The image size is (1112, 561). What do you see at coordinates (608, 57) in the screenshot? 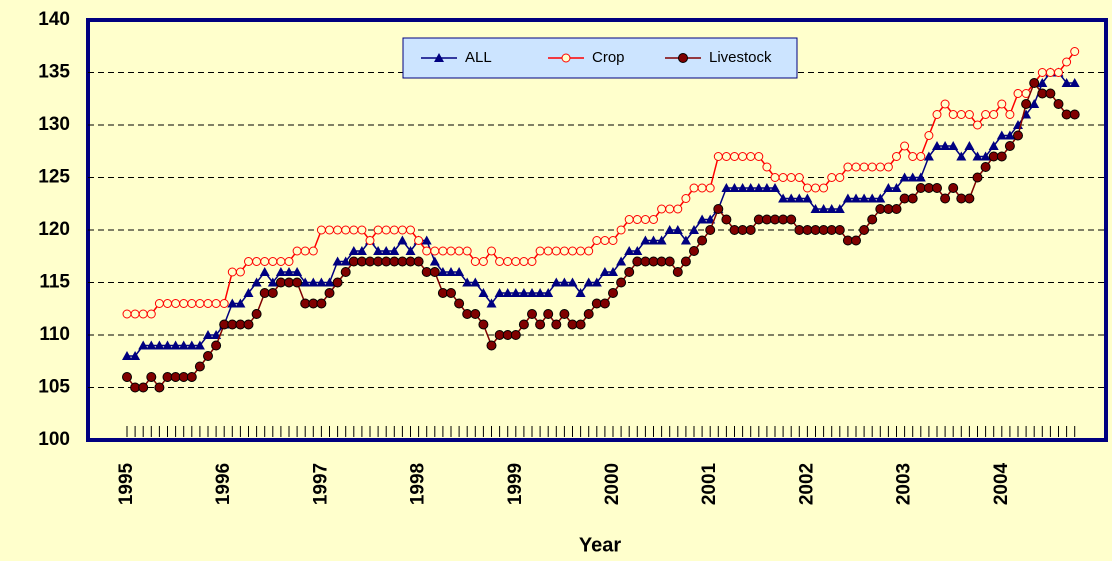
I see `legend-label: Crop` at bounding box center [608, 57].